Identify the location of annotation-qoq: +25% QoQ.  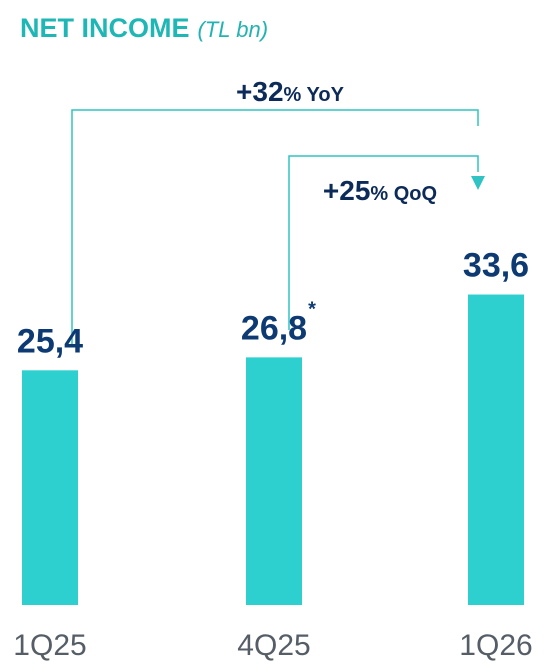
(380, 190).